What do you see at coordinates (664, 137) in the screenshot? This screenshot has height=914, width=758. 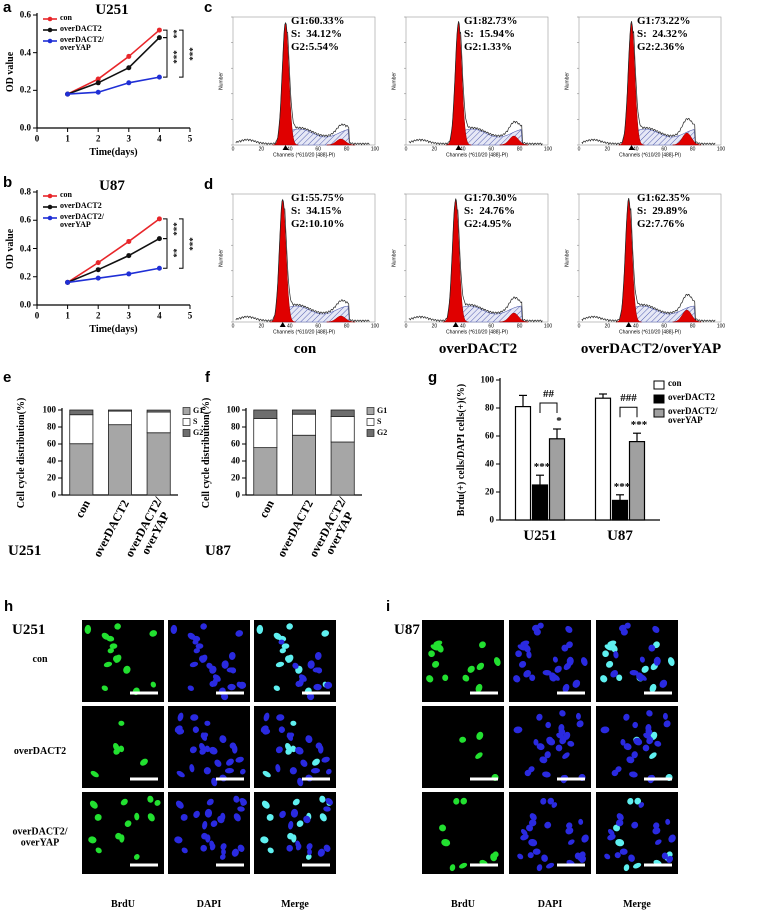 I see `s-phase-area` at bounding box center [664, 137].